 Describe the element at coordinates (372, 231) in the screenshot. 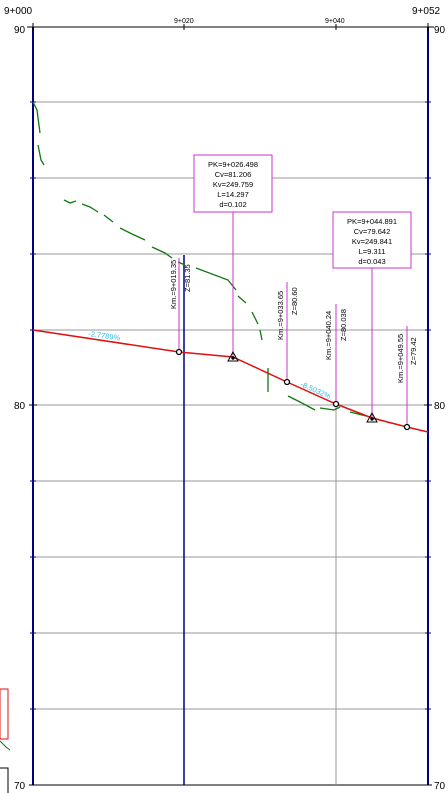

I see `vc2-cv: Cv=79.642` at that location.